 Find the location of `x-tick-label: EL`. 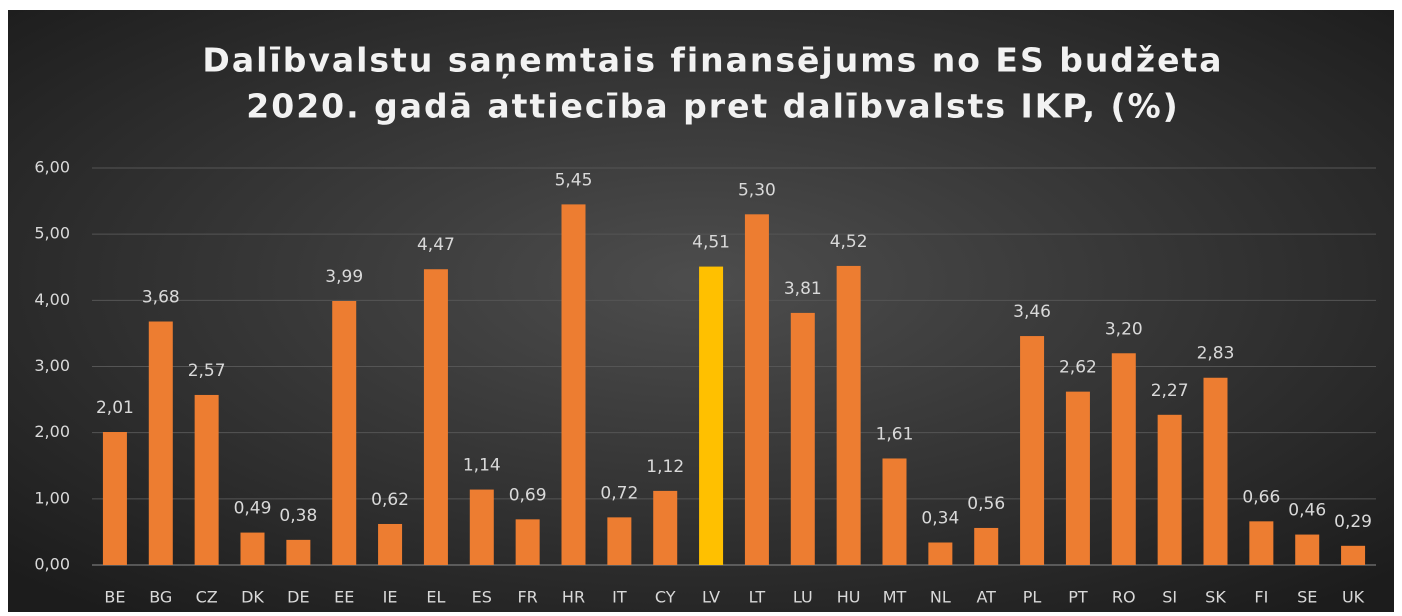

x-tick-label: EL is located at coordinates (435, 597).